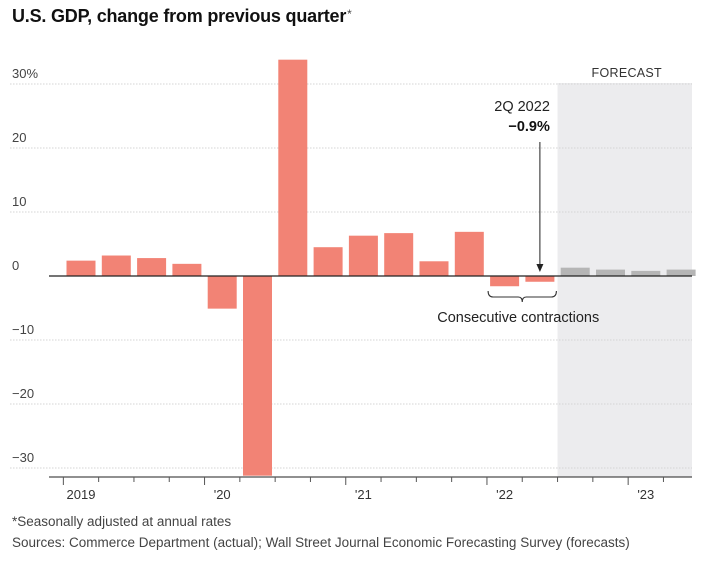 The height and width of the screenshot is (565, 704). Describe the element at coordinates (349, 14) in the screenshot. I see `title-footnote-marker: *` at that location.